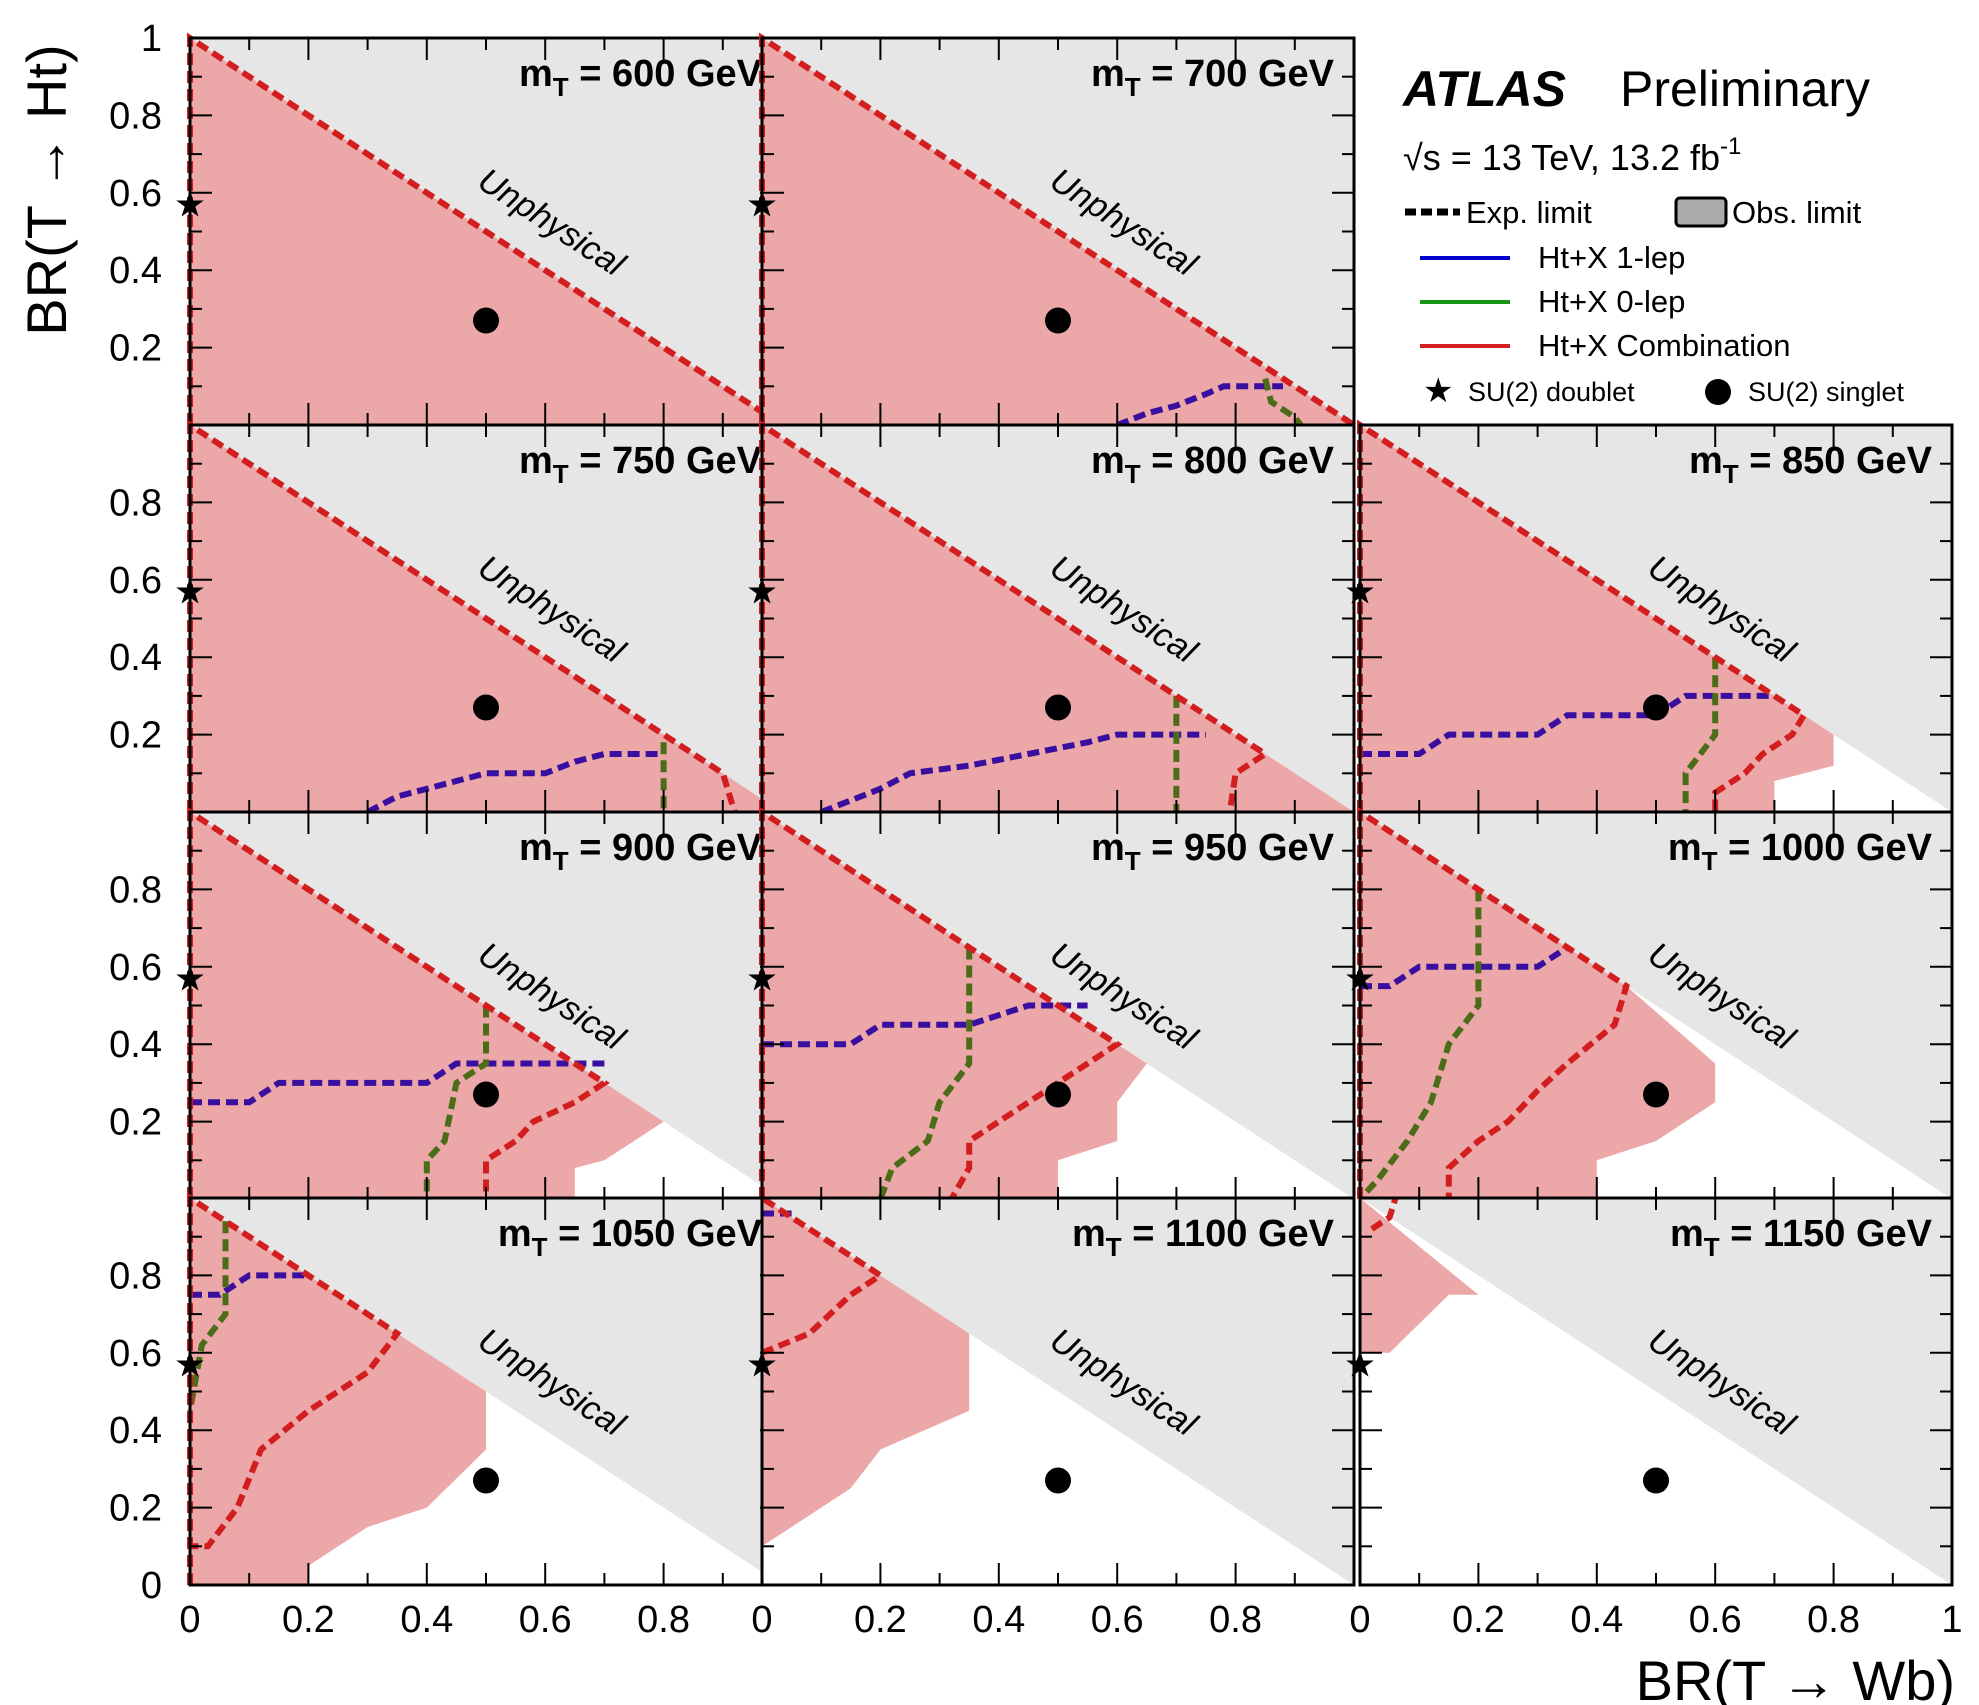  Describe the element at coordinates (1797, 212) in the screenshot. I see `legend-obs-limit-text: Obs. limit` at that location.